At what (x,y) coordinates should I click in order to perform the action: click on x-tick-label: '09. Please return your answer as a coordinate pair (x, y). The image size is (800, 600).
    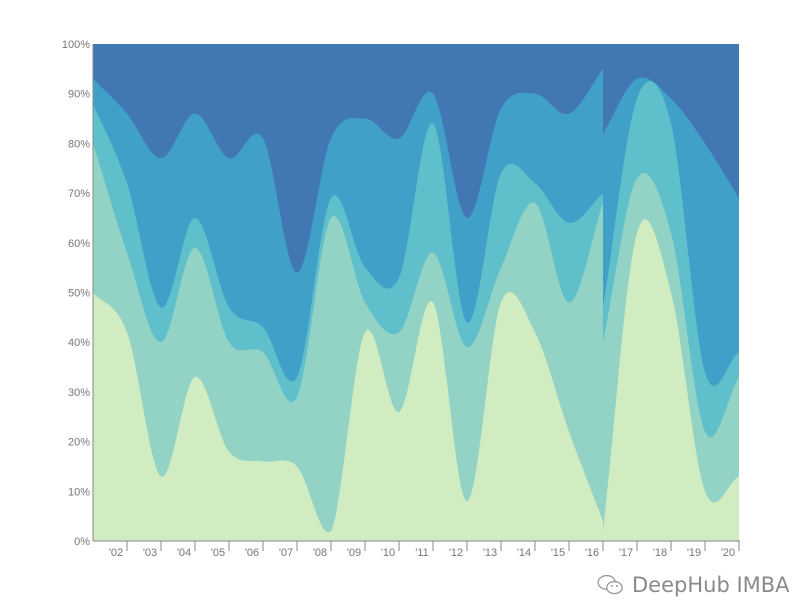
    Looking at the image, I should click on (354, 553).